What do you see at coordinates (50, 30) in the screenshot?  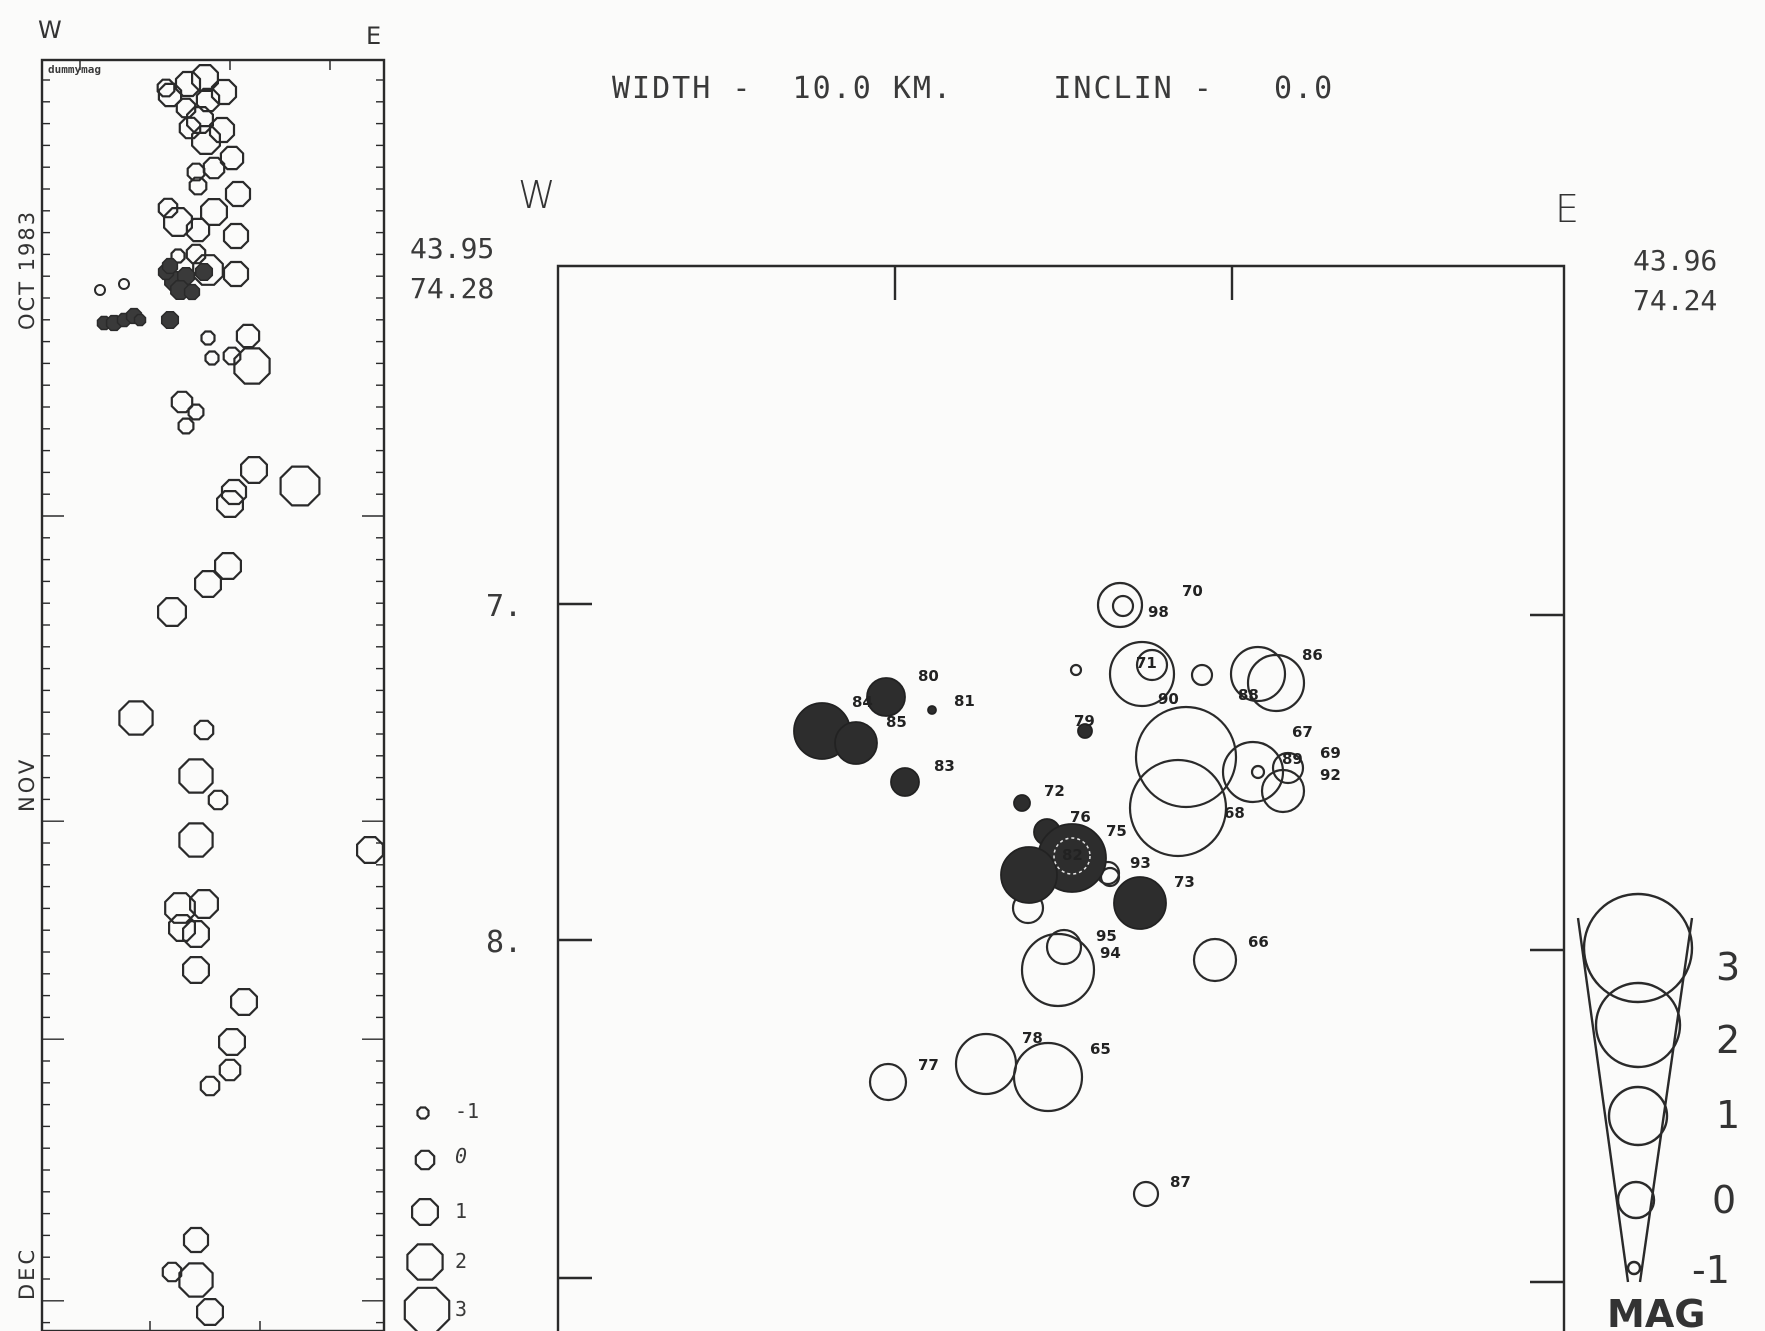 I see `timeline-west-label: W` at bounding box center [50, 30].